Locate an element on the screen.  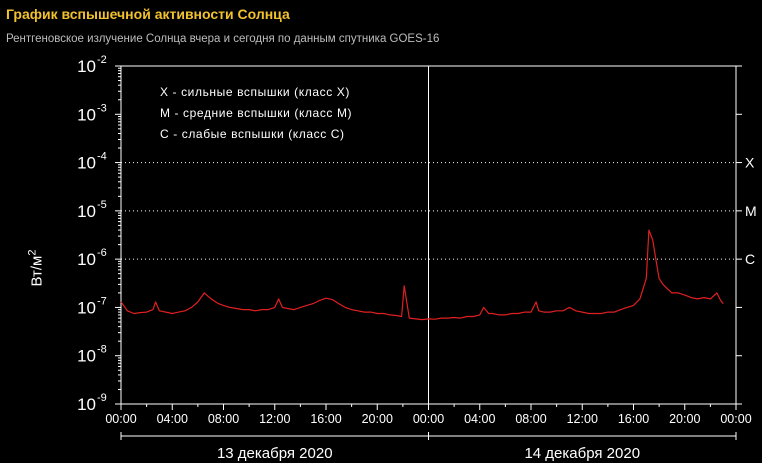
legend-entry: M - средние вспышки (класс M) is located at coordinates (256, 113).